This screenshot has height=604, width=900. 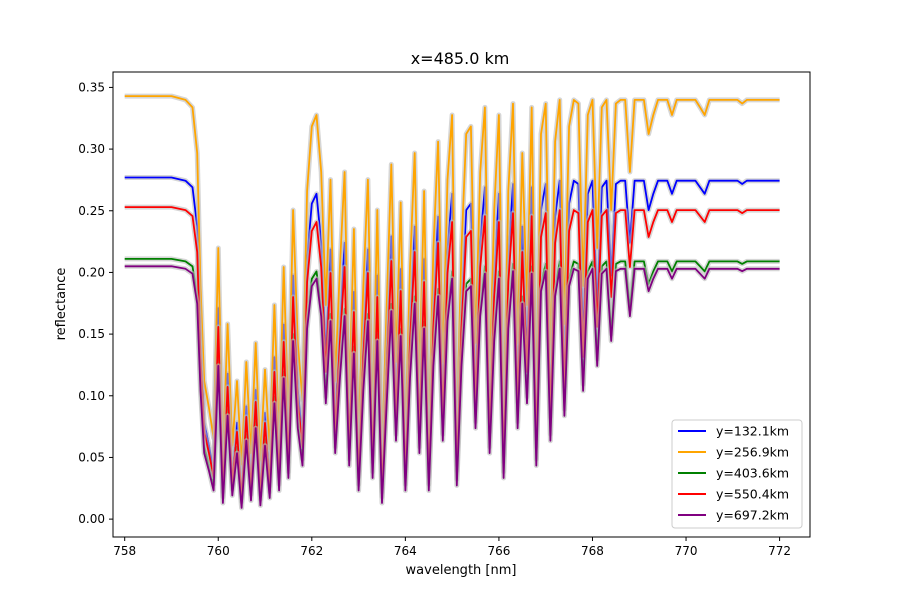 I want to click on chart-title: x=485.0 km, so click(x=460, y=58).